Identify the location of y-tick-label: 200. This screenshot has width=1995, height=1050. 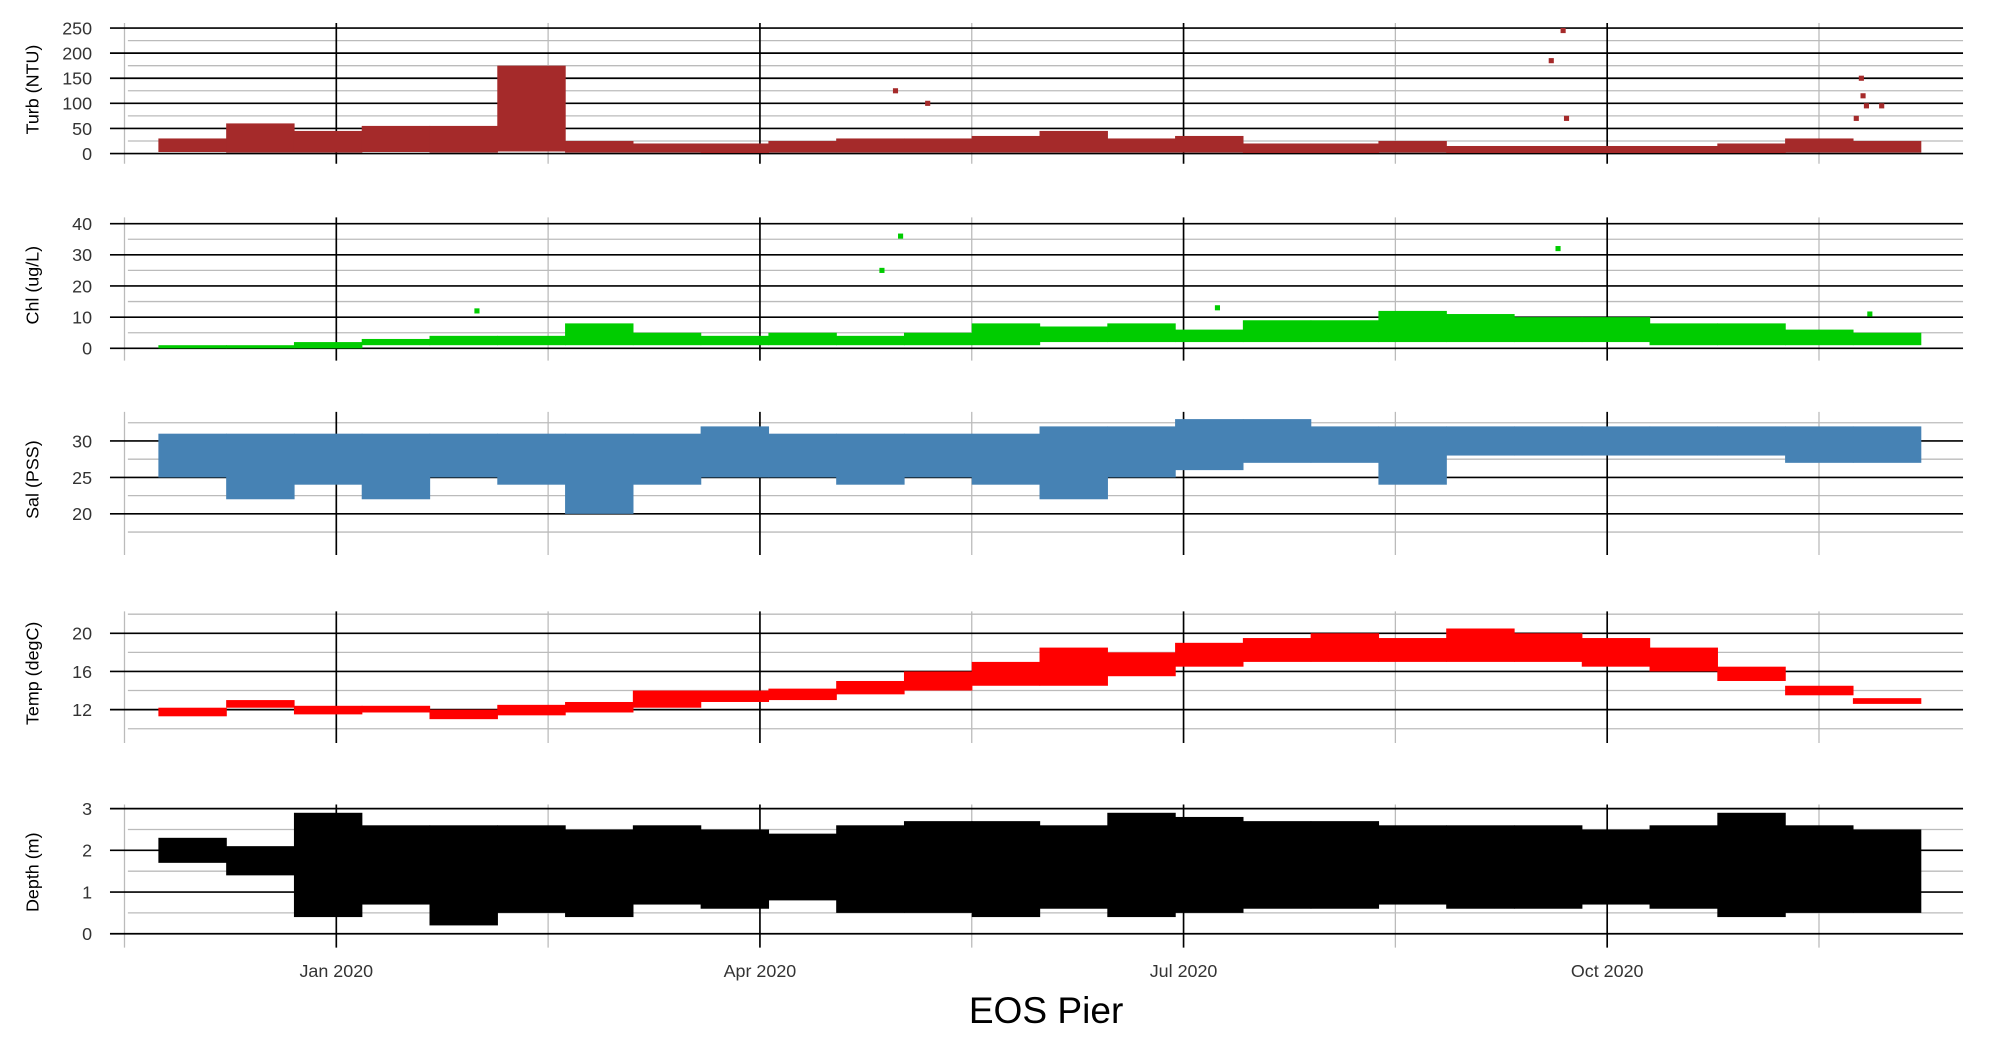
(77, 54).